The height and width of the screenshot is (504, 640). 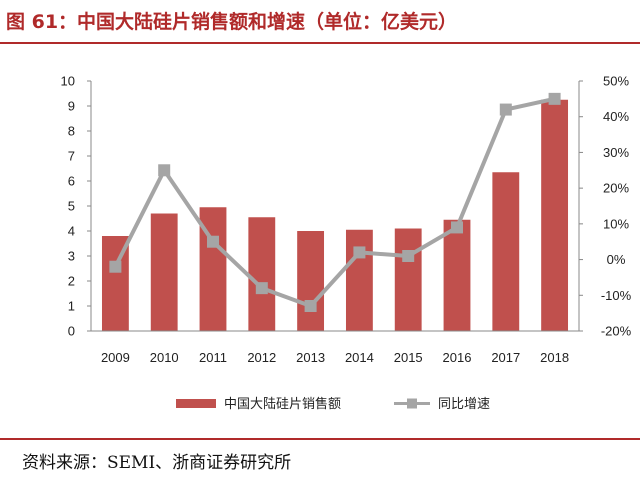 What do you see at coordinates (554, 357) in the screenshot?
I see `x-tick-label: 2018` at bounding box center [554, 357].